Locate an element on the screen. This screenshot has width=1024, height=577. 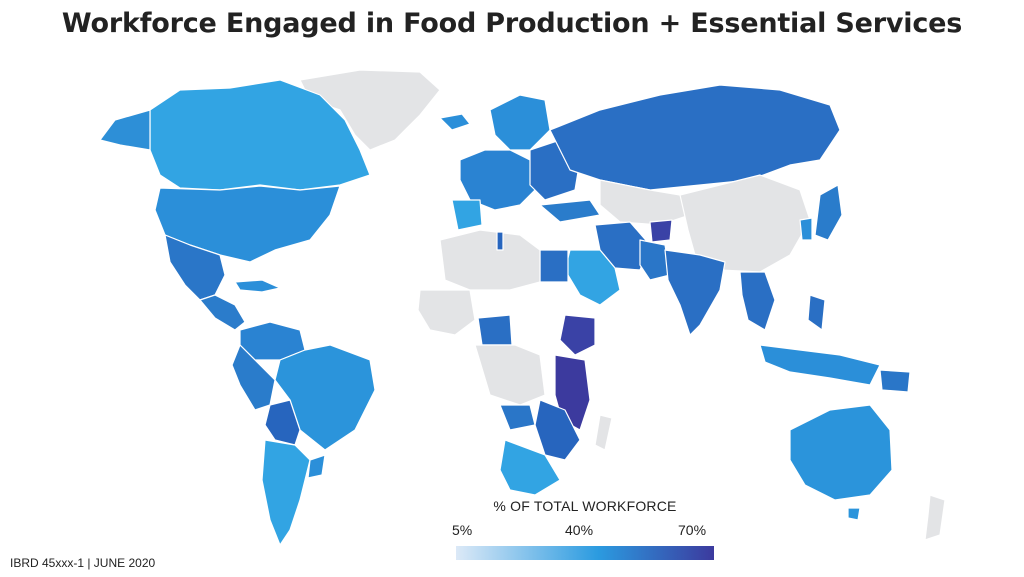
legend-tick-5: 5% is located at coordinates (462, 530).